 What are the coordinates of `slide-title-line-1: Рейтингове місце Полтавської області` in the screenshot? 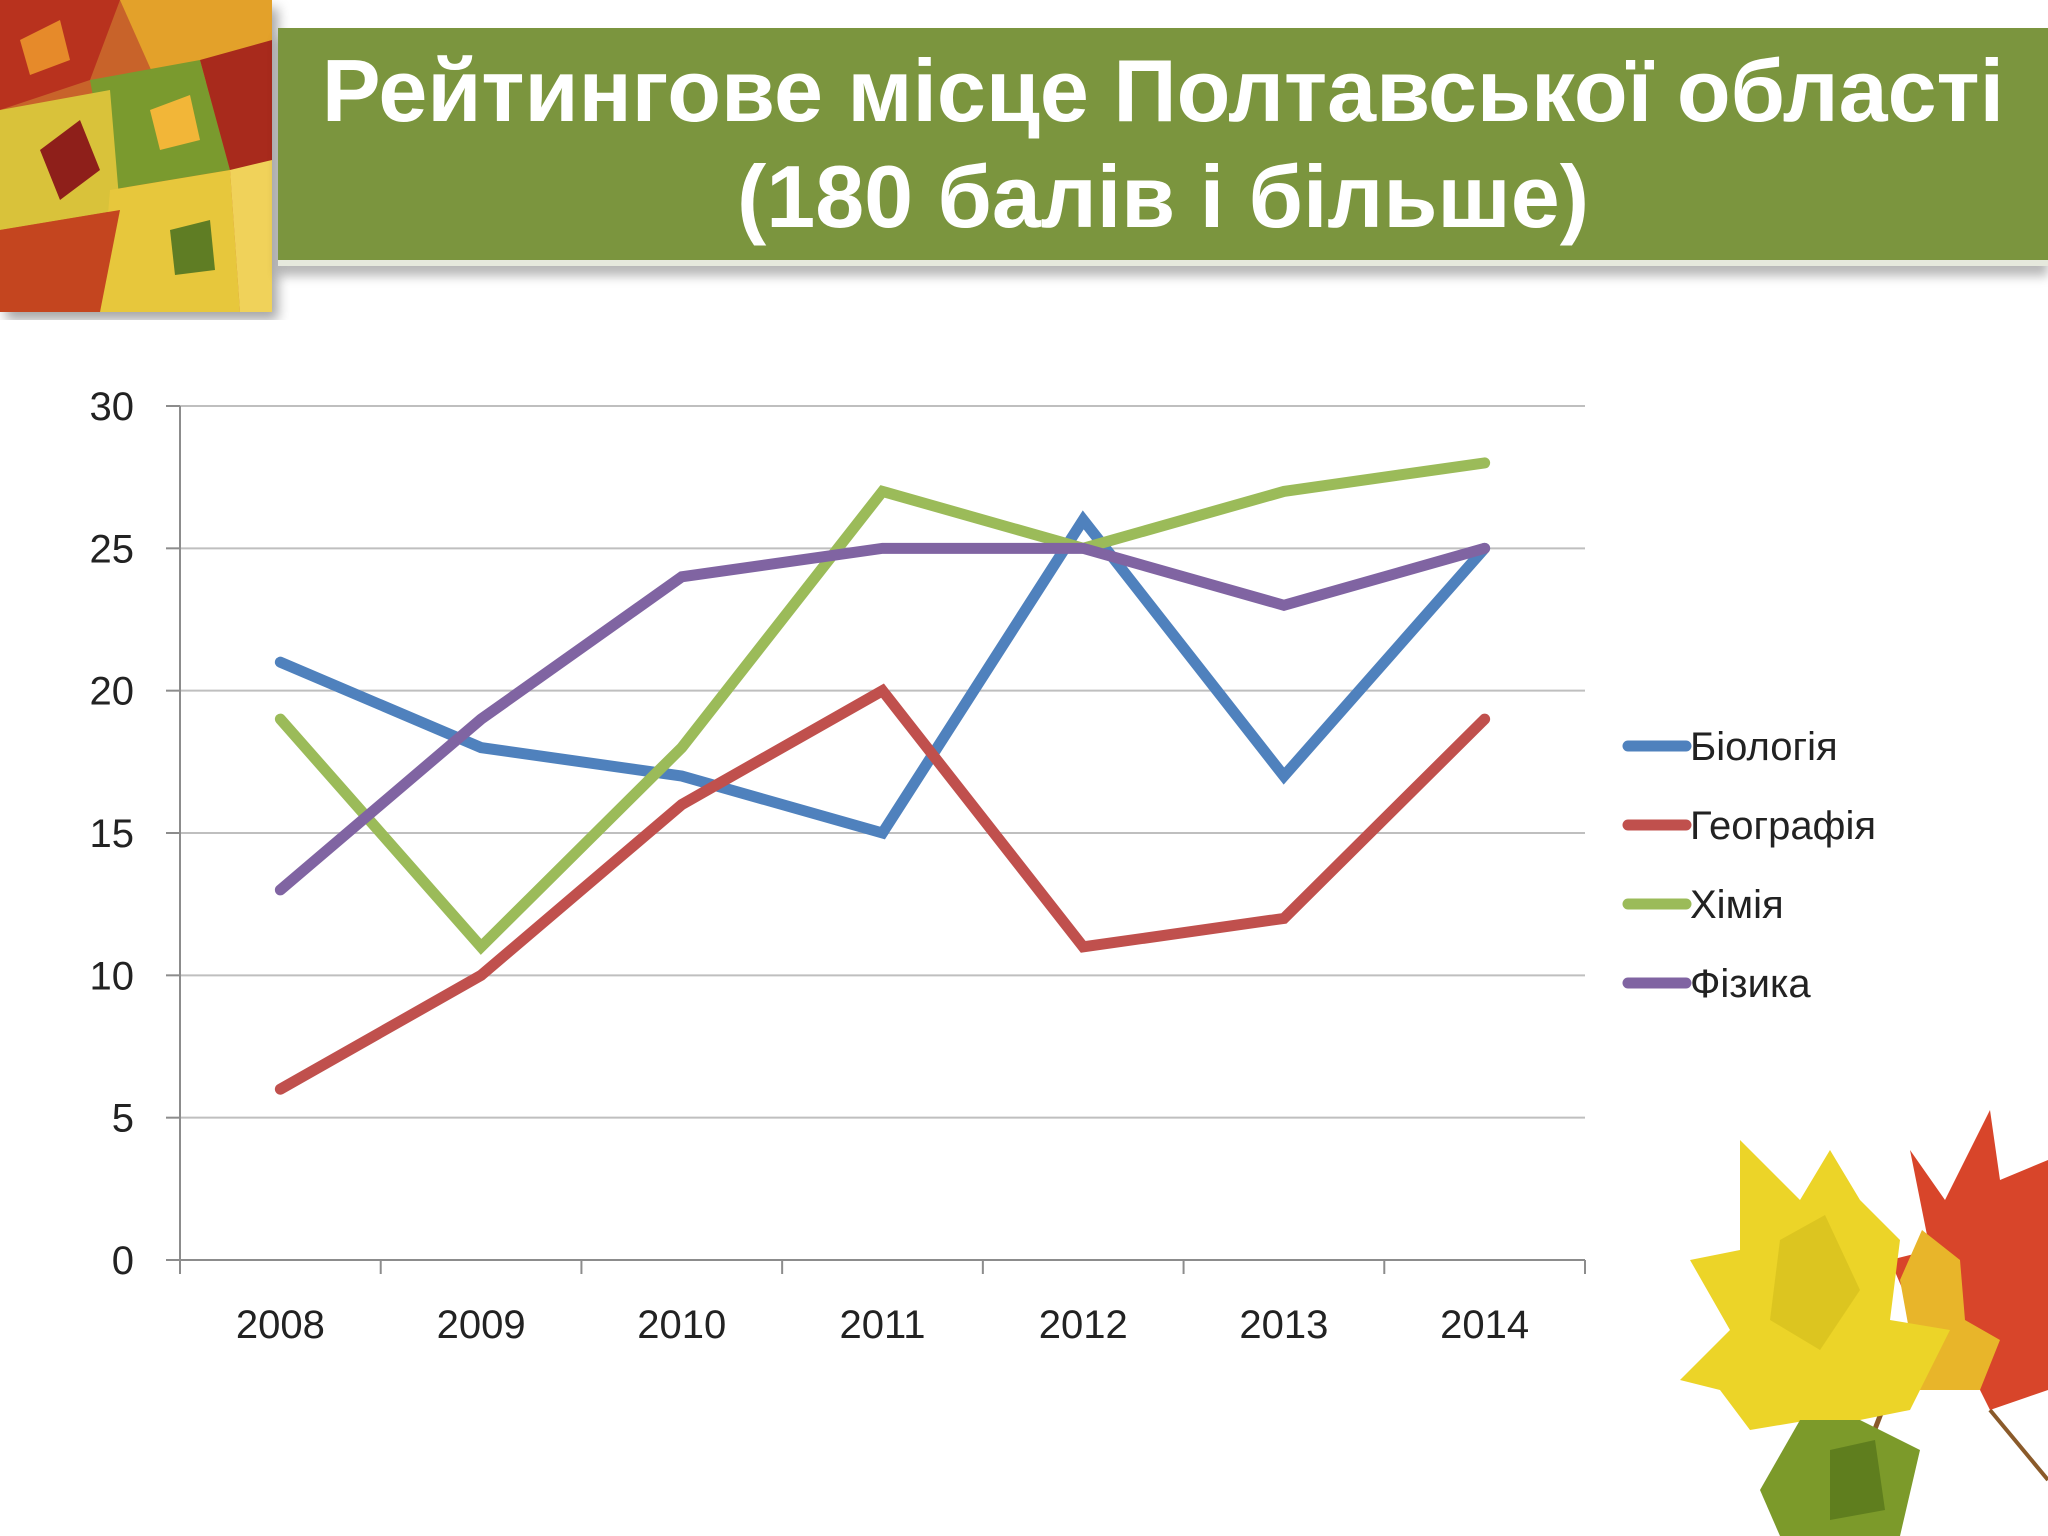 It's located at (1163, 91).